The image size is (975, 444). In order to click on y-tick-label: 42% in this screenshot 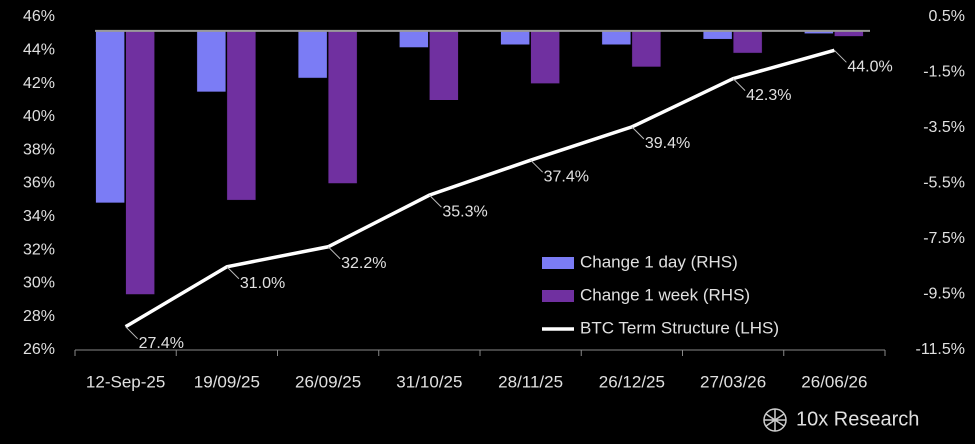, I will do `click(39, 83)`.